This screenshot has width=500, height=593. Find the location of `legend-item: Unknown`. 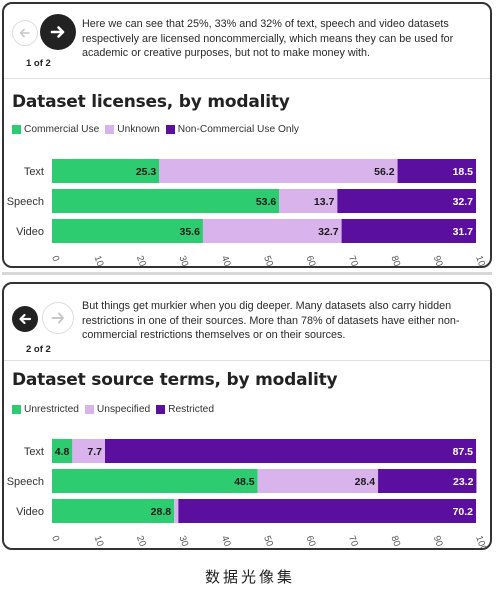

legend-item: Unknown is located at coordinates (132, 129).